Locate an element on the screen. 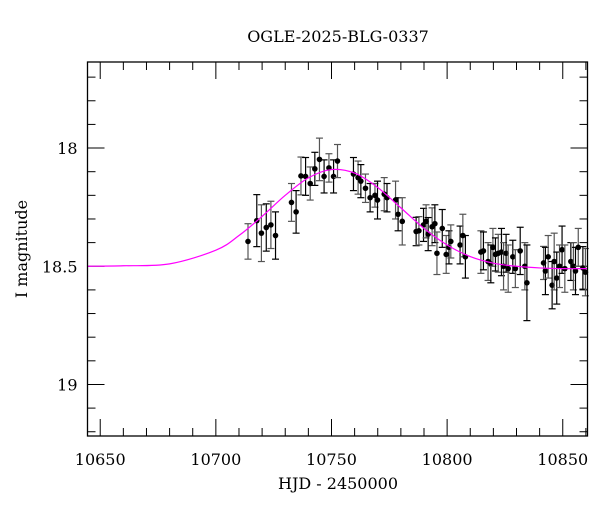 The width and height of the screenshot is (600, 512). x-axis-label: HJD - 2450000 is located at coordinates (338, 483).